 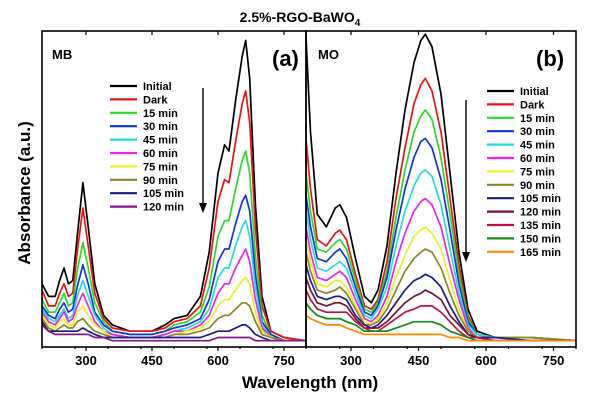 What do you see at coordinates (358, 23) in the screenshot?
I see `figure-title-subscript: 4` at bounding box center [358, 23].